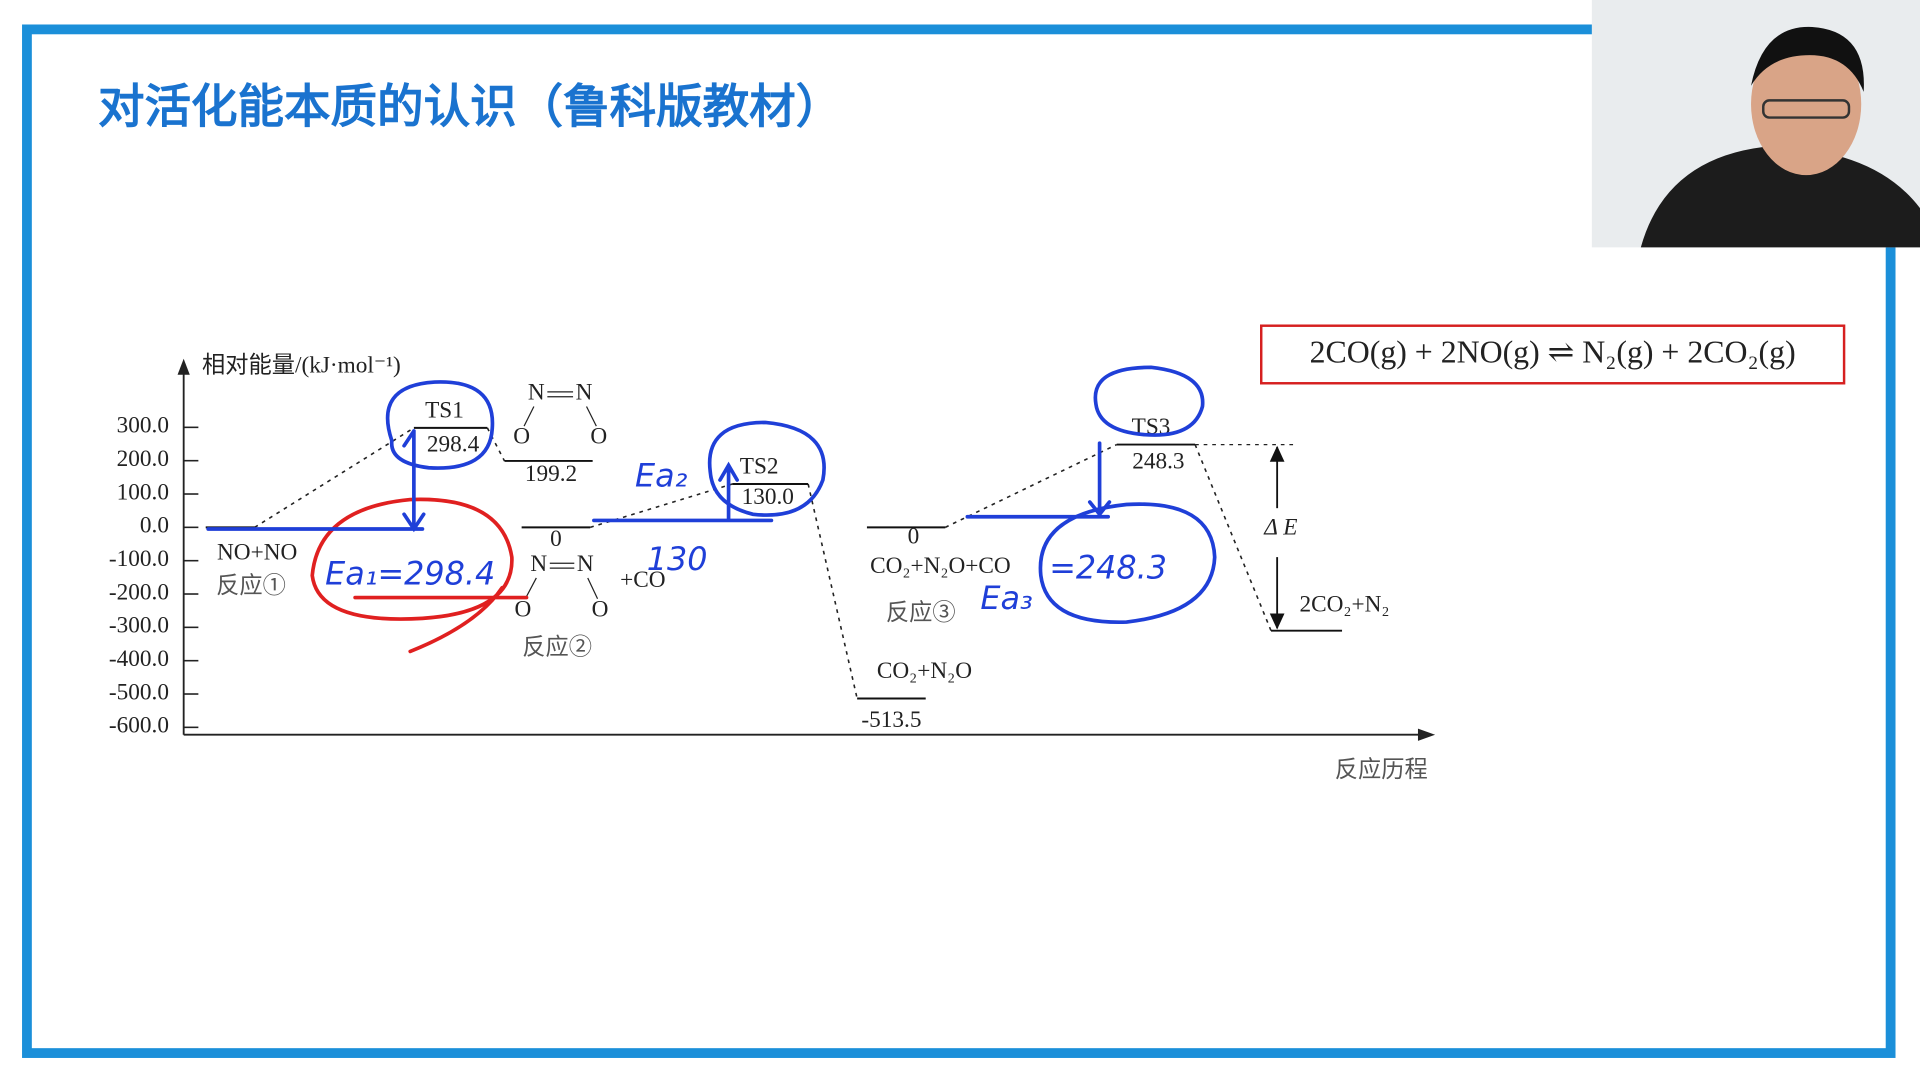  I want to click on handwriting: Ea₁=298.4, so click(410, 574).